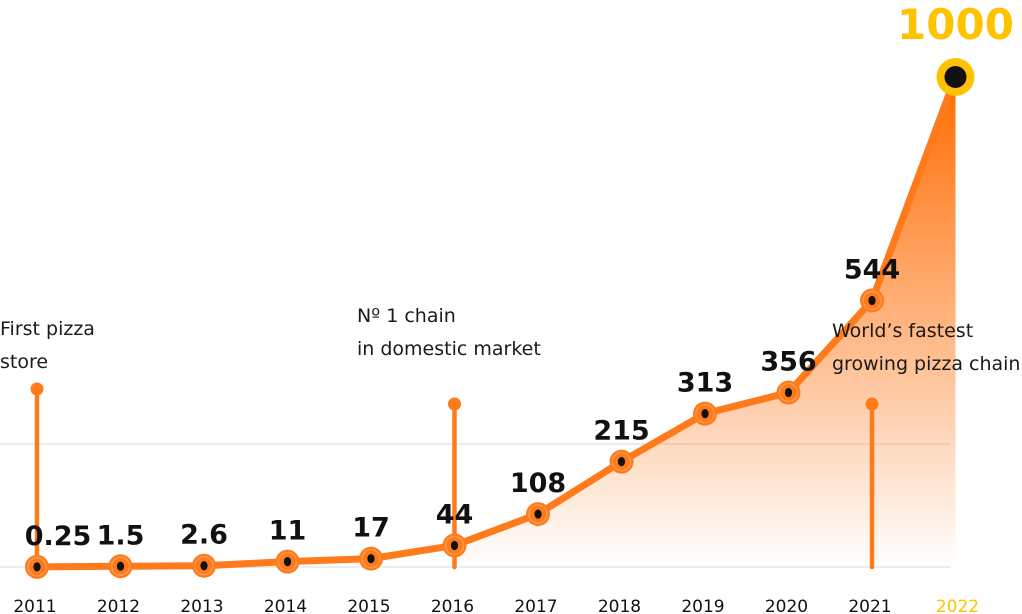 The height and width of the screenshot is (614, 1022). Describe the element at coordinates (869, 605) in the screenshot. I see `x-tick-label: 2021` at that location.